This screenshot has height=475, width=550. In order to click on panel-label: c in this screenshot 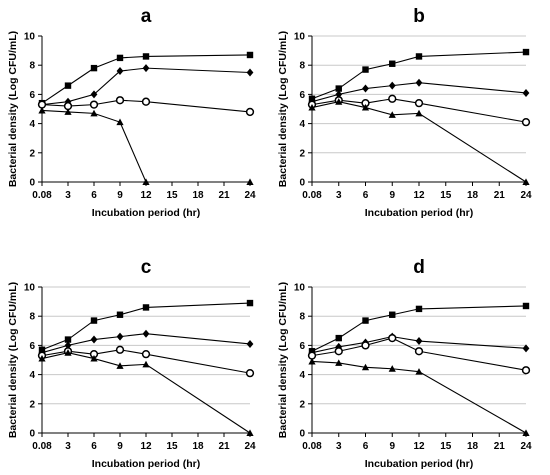, I will do `click(146, 267)`.